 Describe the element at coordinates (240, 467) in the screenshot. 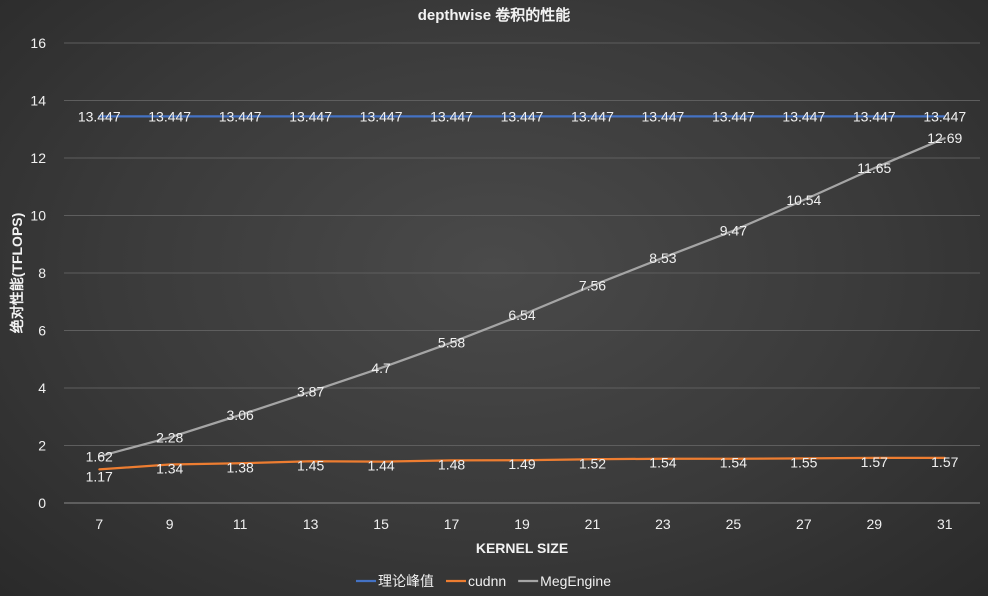

I see `data-label: 1.38` at that location.